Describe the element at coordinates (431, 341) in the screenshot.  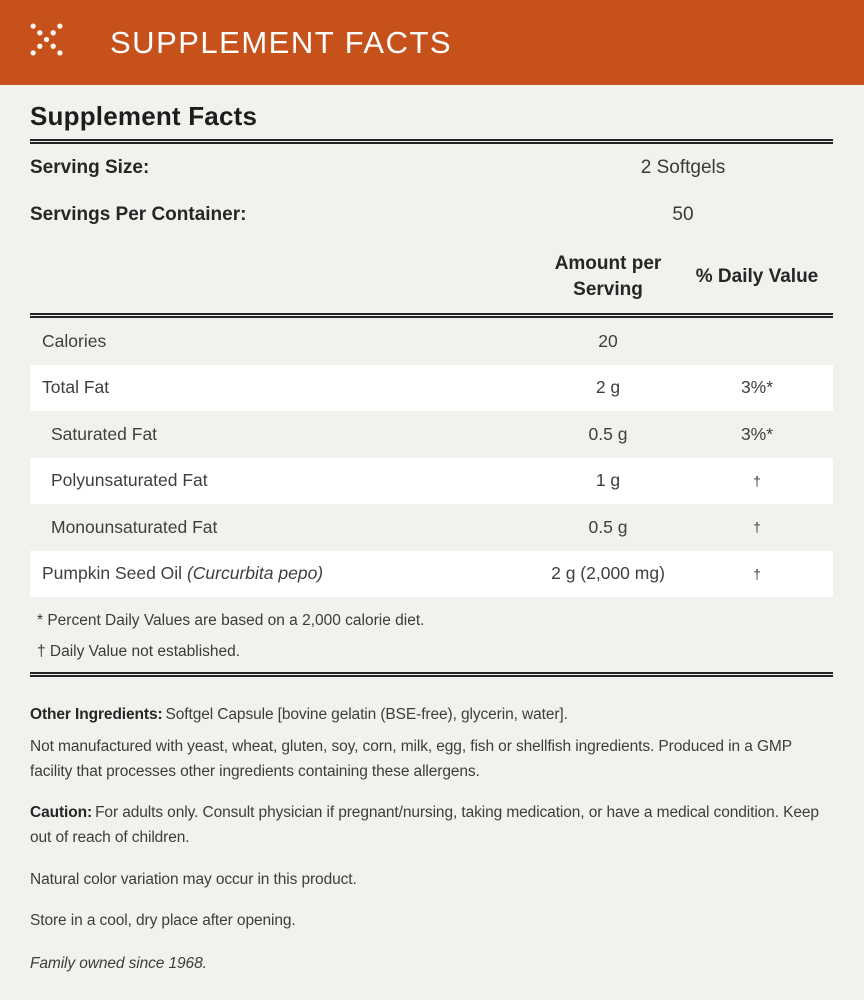
I see `table-row-calories: Calories 20` at that location.